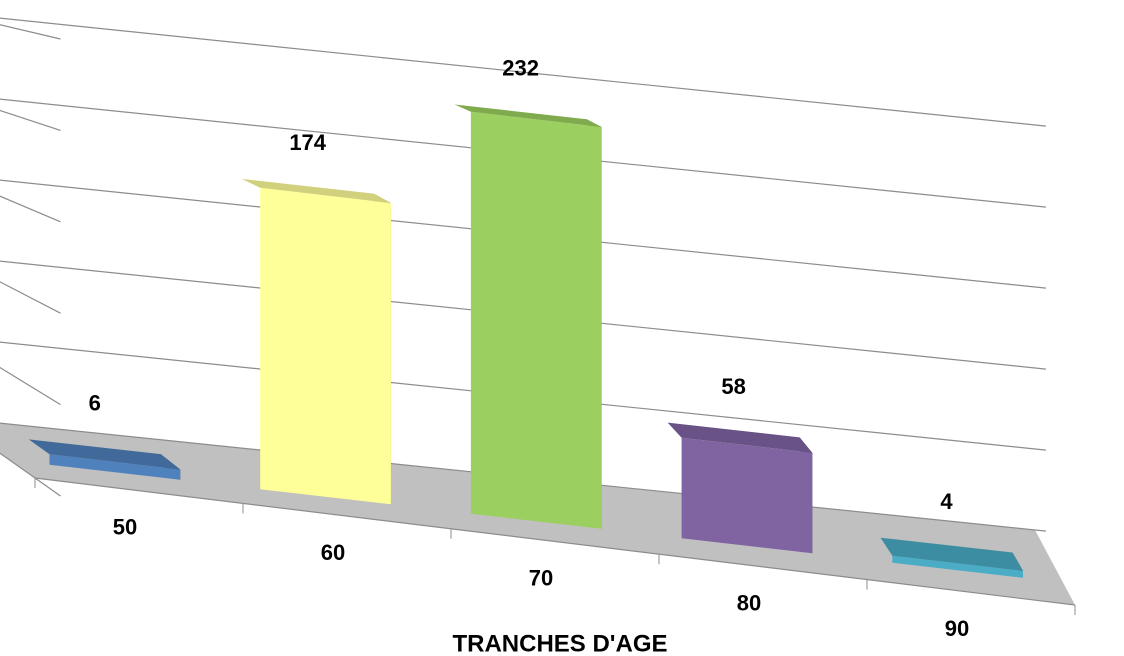 This screenshot has width=1124, height=656. Describe the element at coordinates (957, 628) in the screenshot. I see `x-tick-label: 90` at that location.